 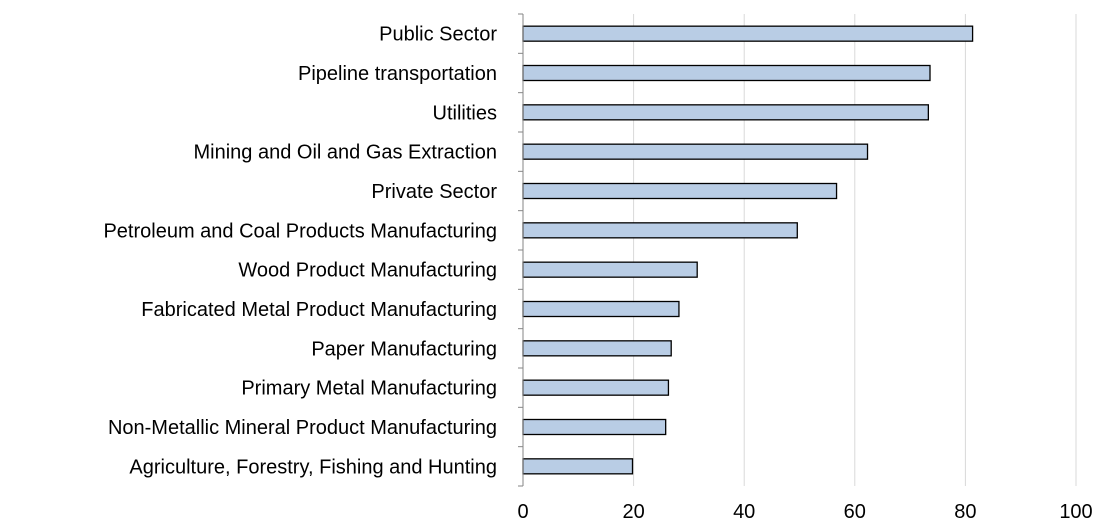 I want to click on category-label: Paper Manufacturing, so click(x=404, y=349).